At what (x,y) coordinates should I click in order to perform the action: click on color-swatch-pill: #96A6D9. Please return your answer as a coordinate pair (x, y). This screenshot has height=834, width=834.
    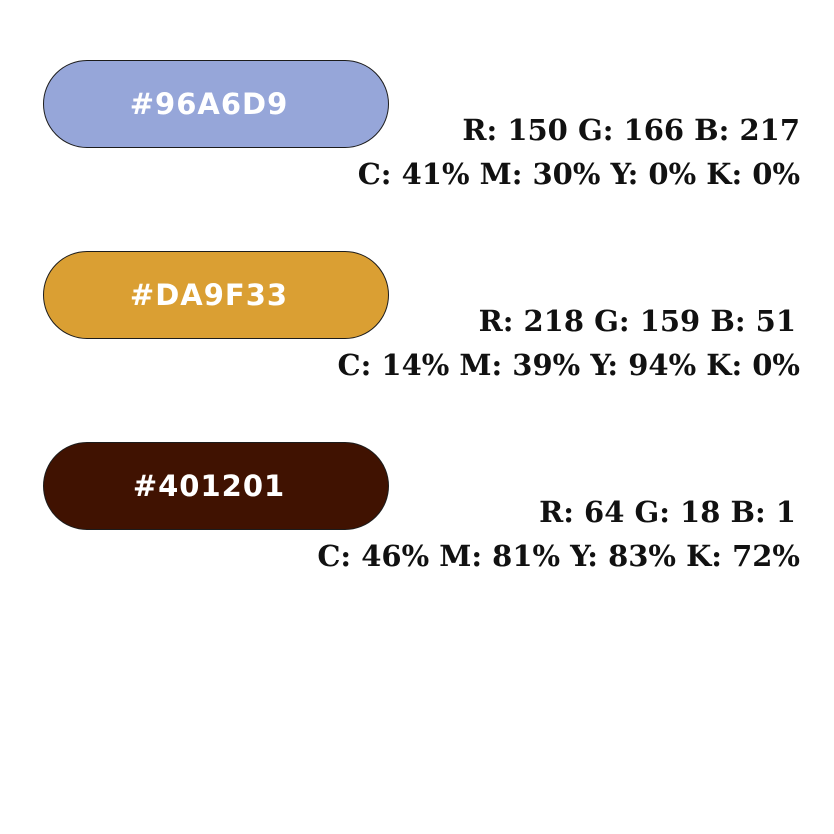
    Looking at the image, I should click on (216, 104).